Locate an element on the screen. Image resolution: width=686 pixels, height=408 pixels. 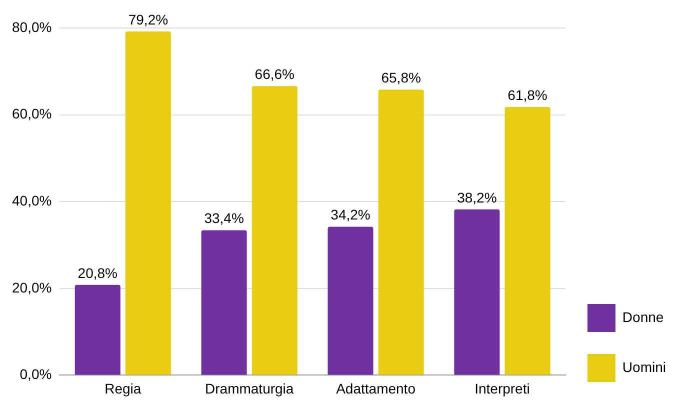
data-label: 61,8% is located at coordinates (528, 94).